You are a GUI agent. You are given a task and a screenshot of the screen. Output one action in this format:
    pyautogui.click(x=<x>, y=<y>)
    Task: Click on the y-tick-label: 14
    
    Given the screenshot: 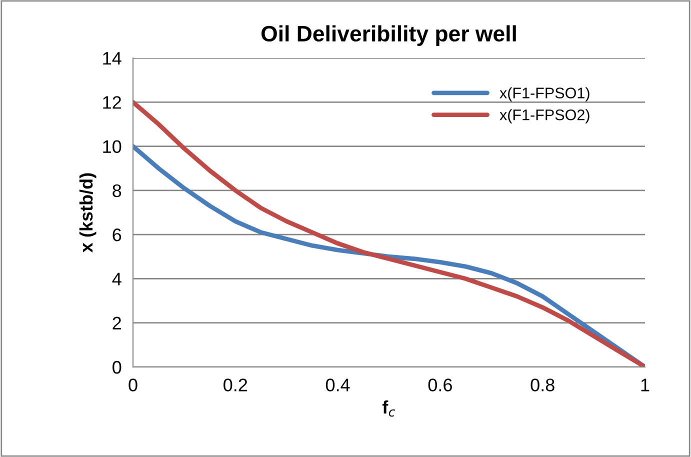 What is the action you would take?
    pyautogui.click(x=112, y=58)
    